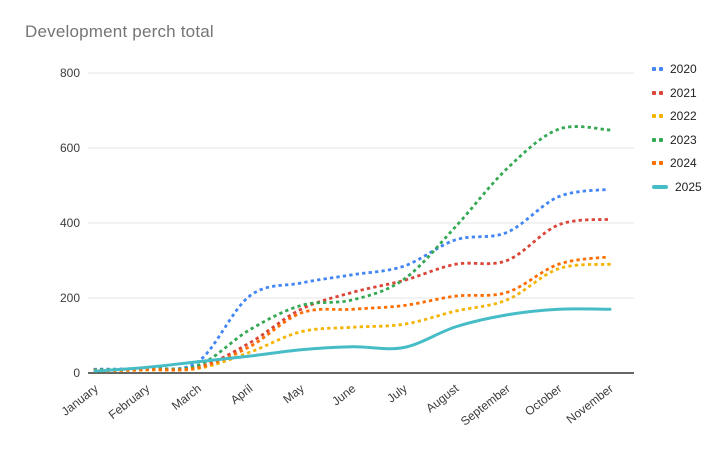  What do you see at coordinates (186, 397) in the screenshot?
I see `x-axis-label: March` at bounding box center [186, 397].